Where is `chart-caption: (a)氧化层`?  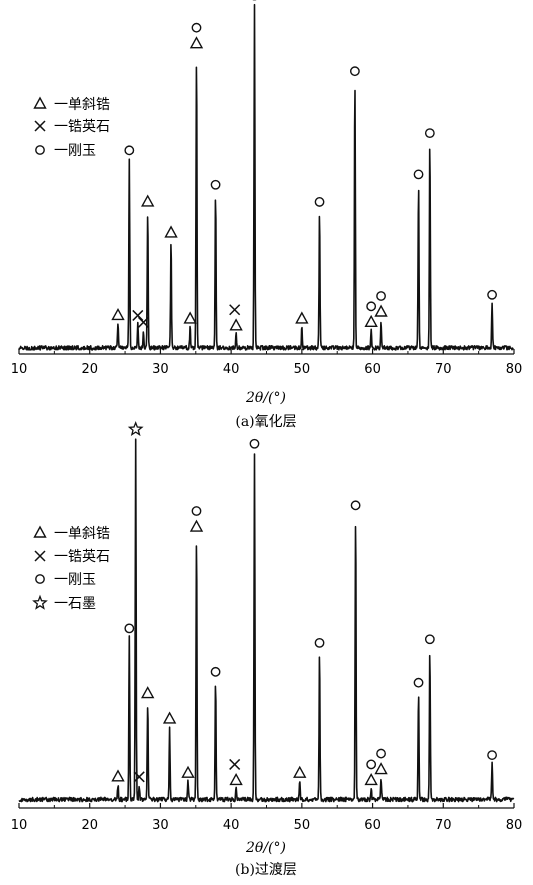 chart-caption: (a)氧化层 is located at coordinates (265, 422).